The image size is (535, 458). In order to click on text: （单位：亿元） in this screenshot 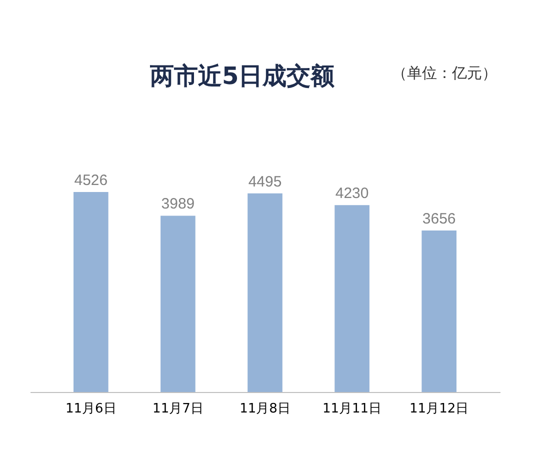, I will do `click(444, 73)`.